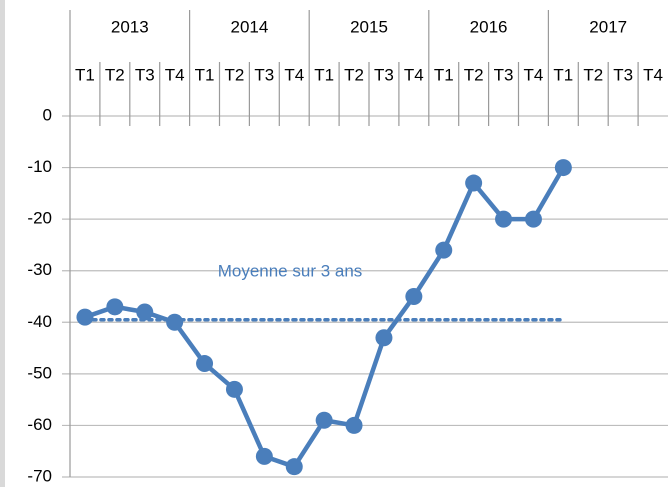 Image resolution: width=668 pixels, height=487 pixels. Describe the element at coordinates (47, 114) in the screenshot. I see `y-tick-label: 0` at that location.